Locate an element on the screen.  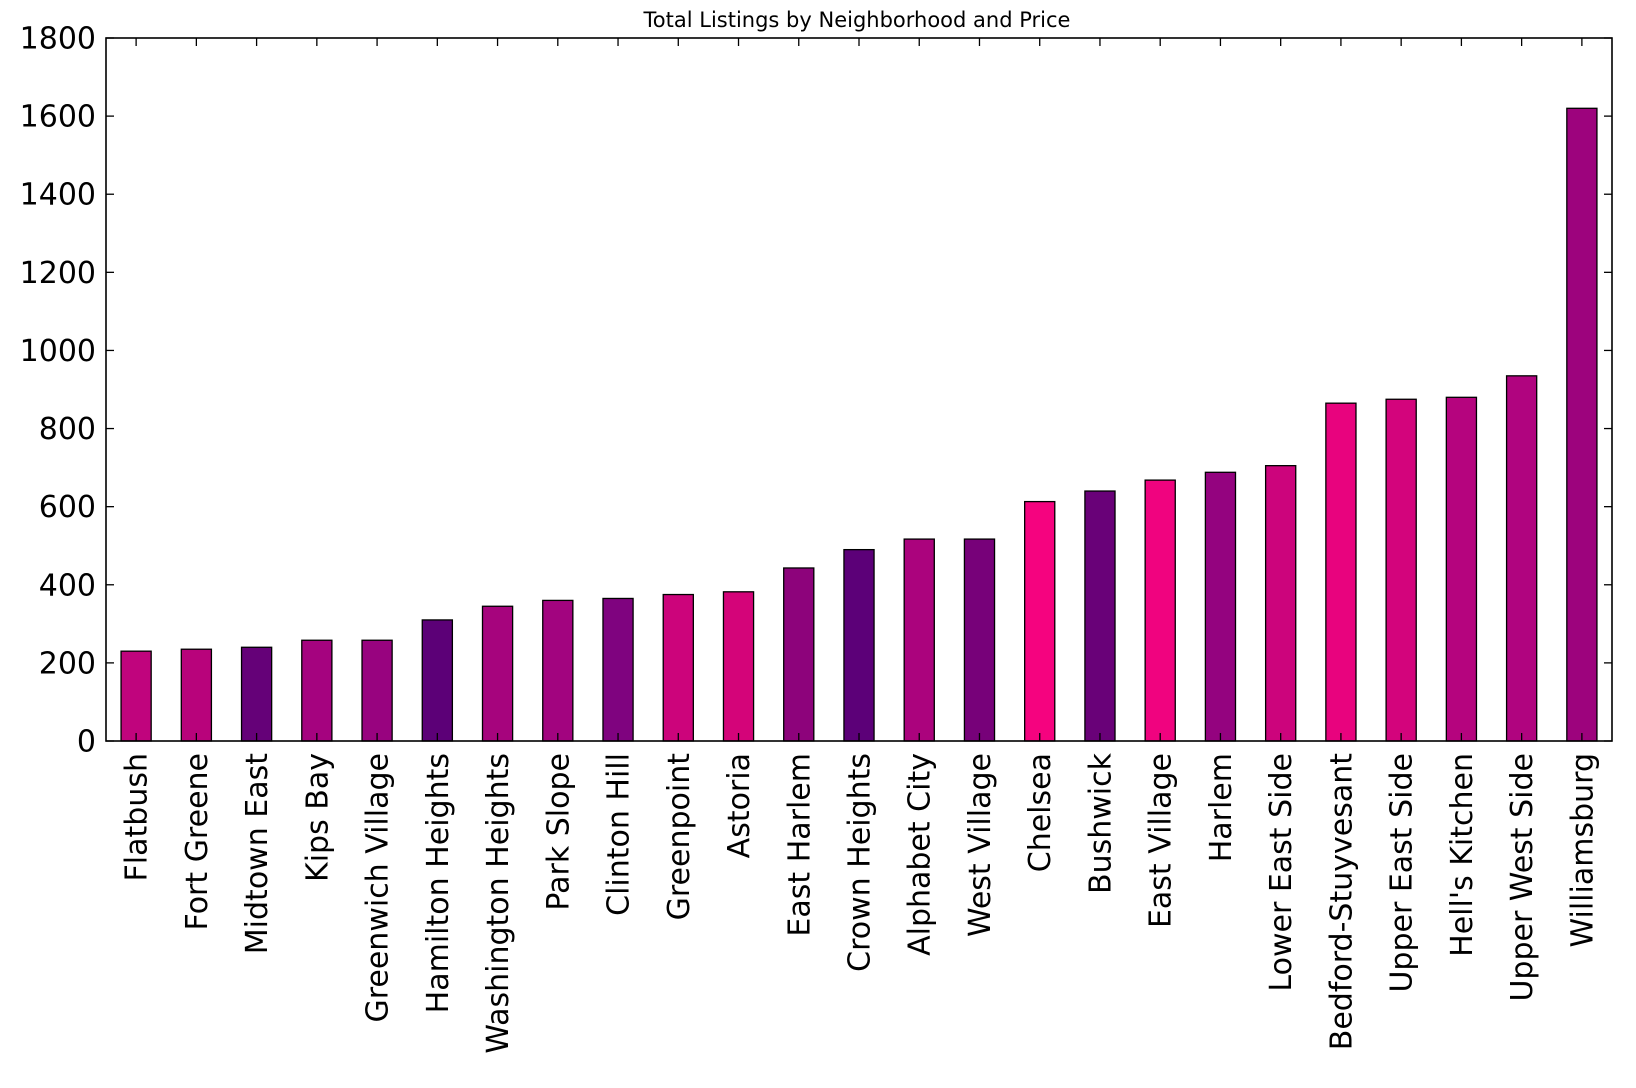
x-tick-label: Clinton Hill is located at coordinates (619, 834).